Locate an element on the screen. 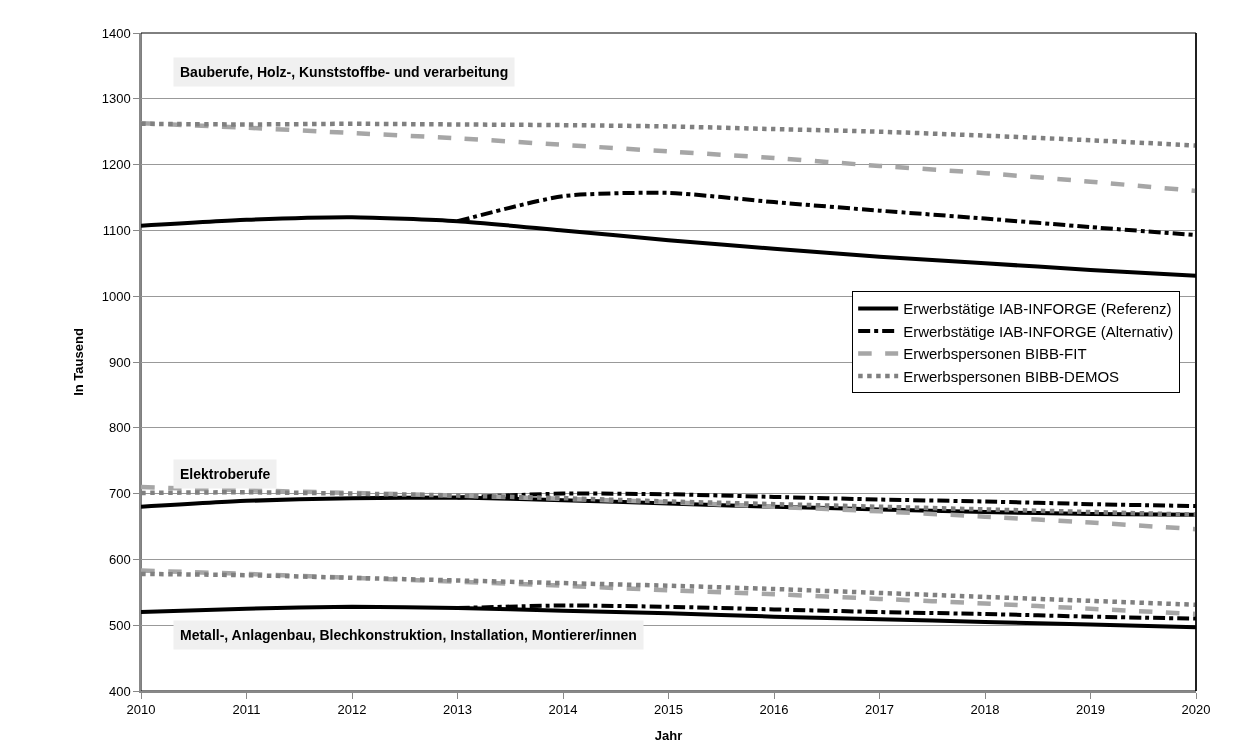 The height and width of the screenshot is (753, 1244). legend-label: Erwerbspersonen BIBB-FIT is located at coordinates (995, 354).